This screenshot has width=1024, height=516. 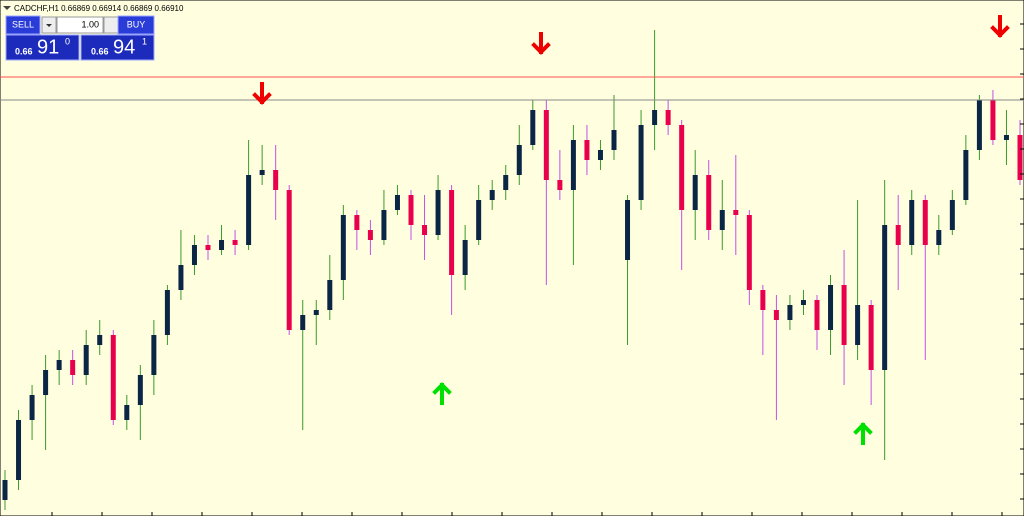 I want to click on ask-small: 1, so click(x=144, y=41).